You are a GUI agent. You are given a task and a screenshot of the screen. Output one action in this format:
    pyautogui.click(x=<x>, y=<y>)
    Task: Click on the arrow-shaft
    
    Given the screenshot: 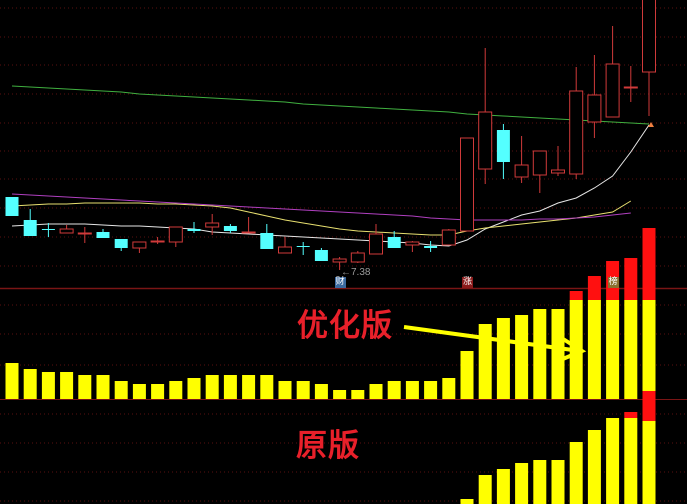 What is the action you would take?
    pyautogui.click(x=492, y=339)
    